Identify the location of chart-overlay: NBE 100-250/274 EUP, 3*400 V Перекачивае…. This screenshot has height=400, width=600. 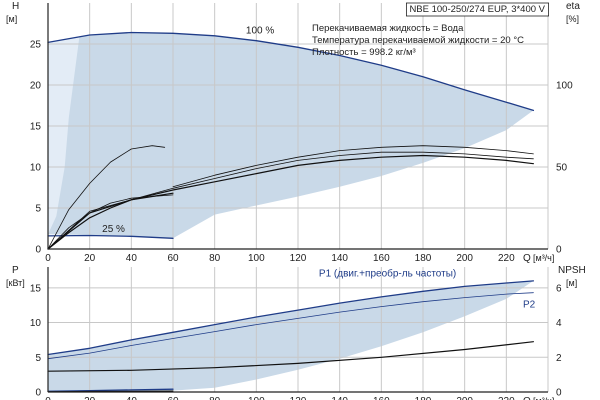
(430, 30).